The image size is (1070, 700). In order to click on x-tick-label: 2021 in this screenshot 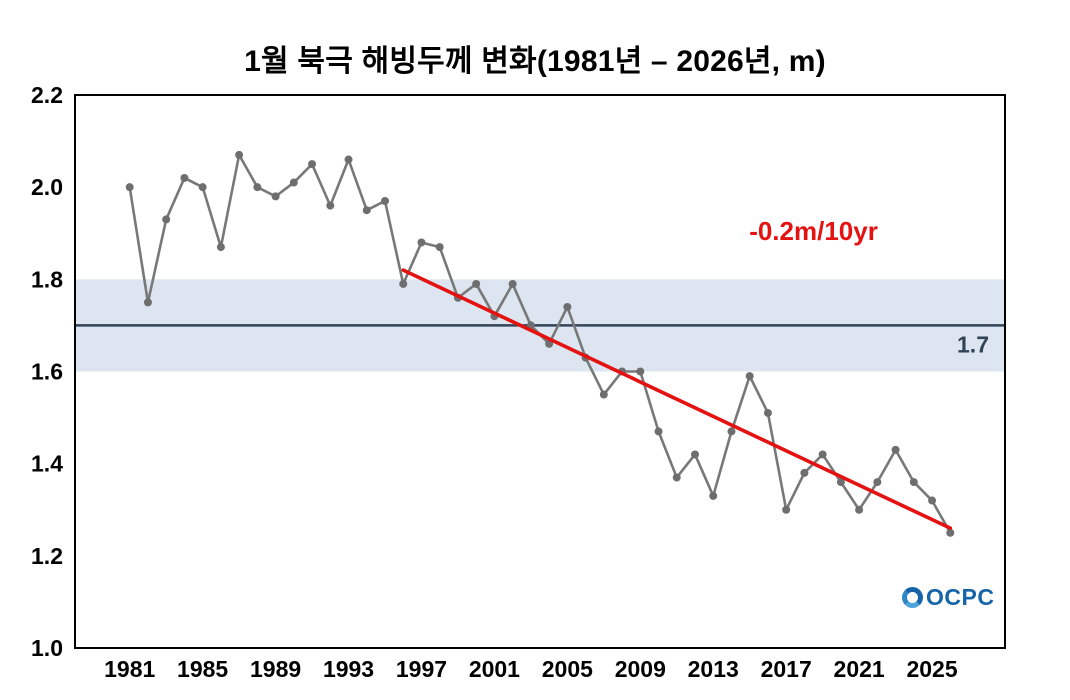, I will do `click(859, 669)`.